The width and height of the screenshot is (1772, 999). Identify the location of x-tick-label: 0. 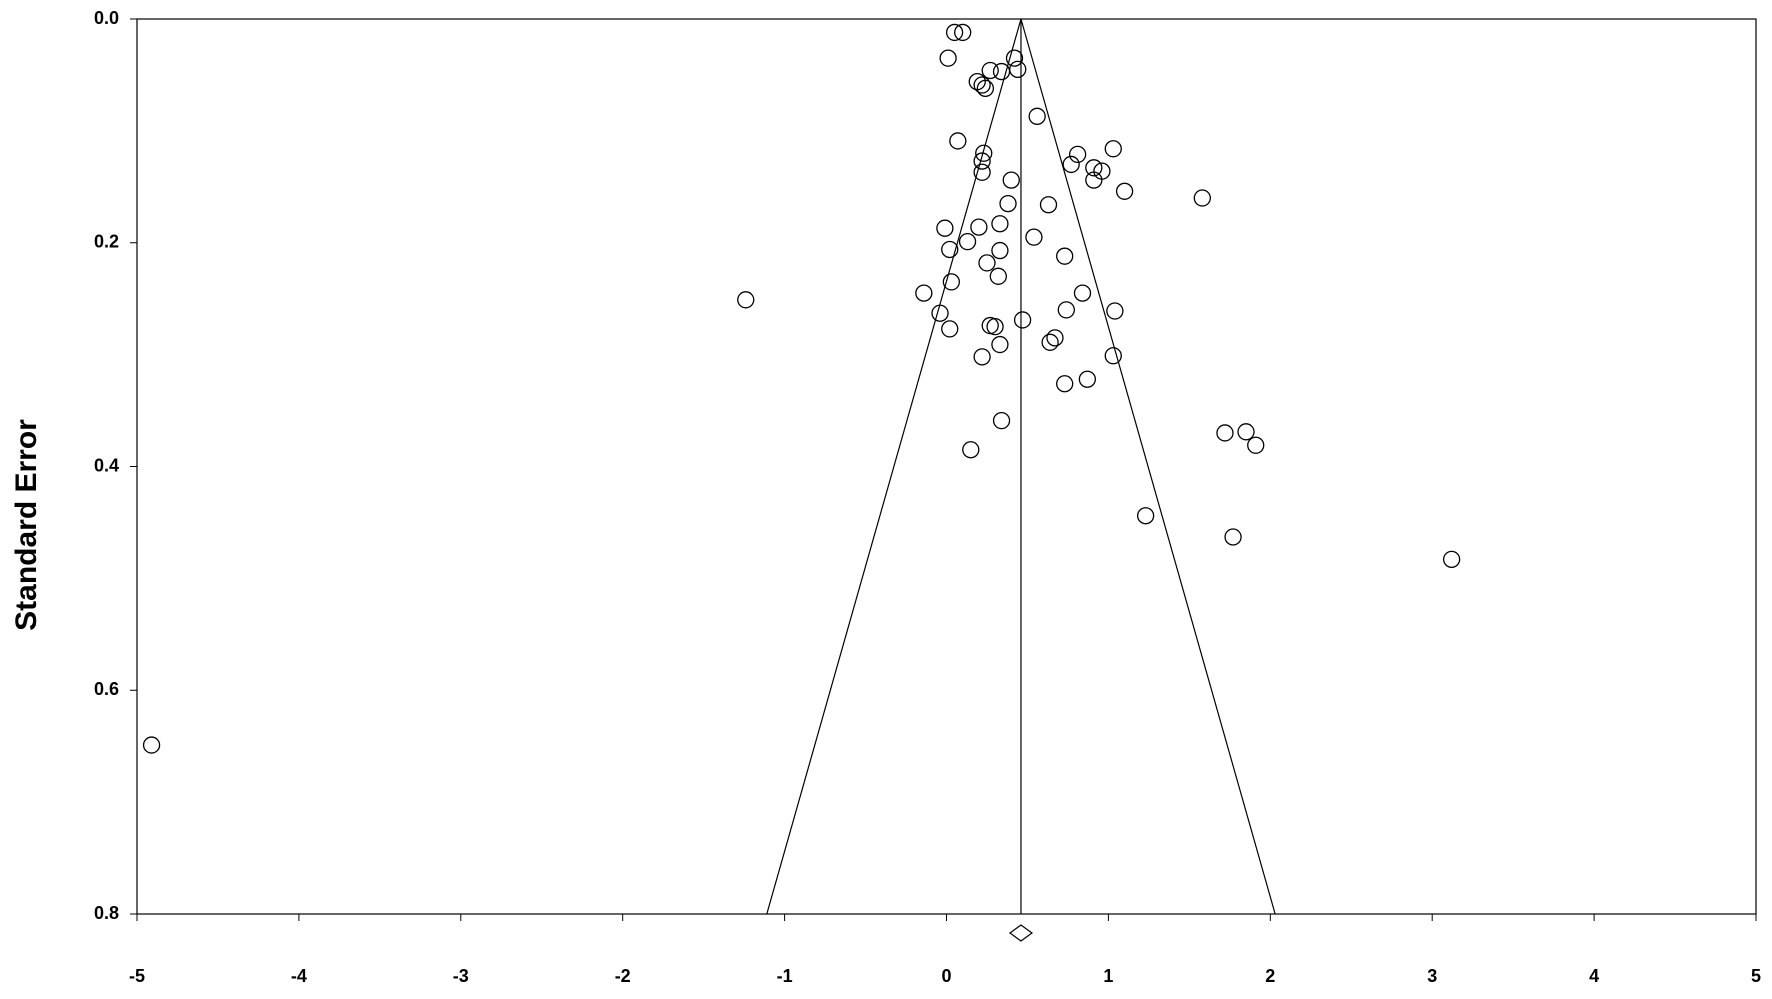
(946, 976).